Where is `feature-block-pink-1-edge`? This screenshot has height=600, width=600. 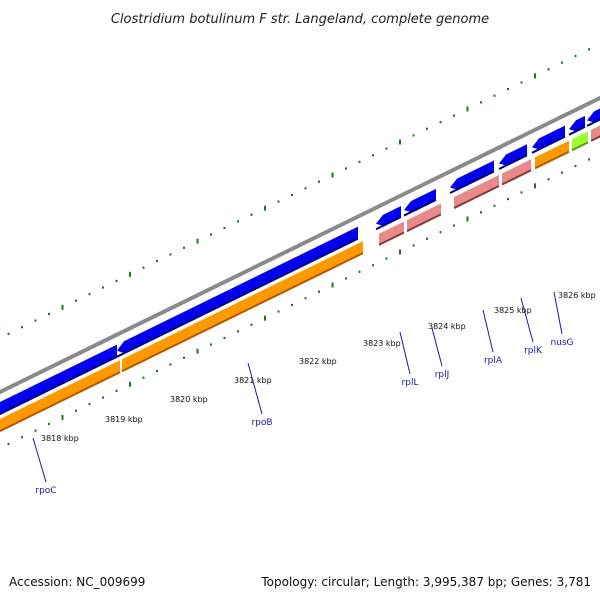
feature-block-pink-1-edge is located at coordinates (391, 238).